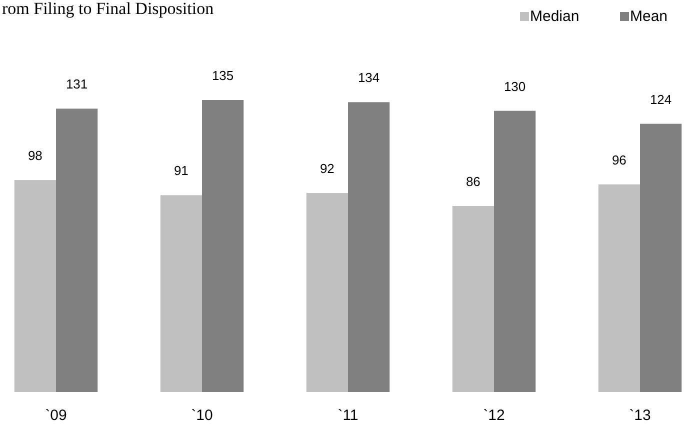  What do you see at coordinates (35, 156) in the screenshot?
I see `data-label: 98` at bounding box center [35, 156].